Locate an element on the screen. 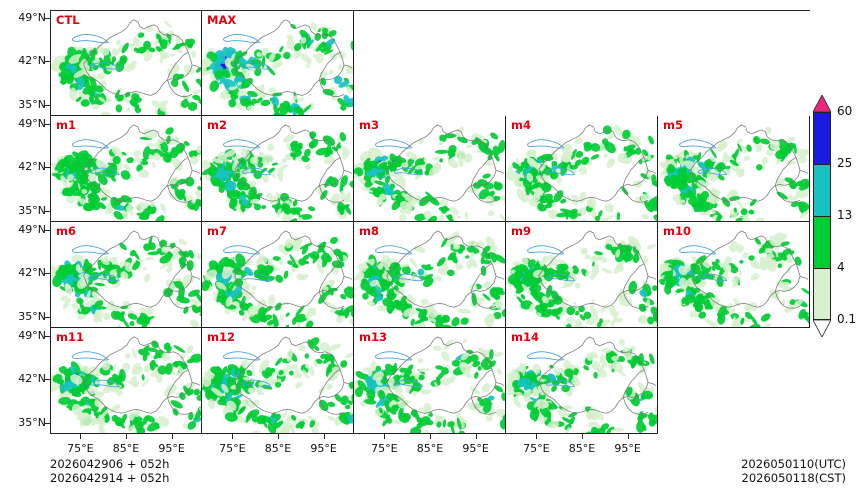  panel-m9: m9 is located at coordinates (582, 275).